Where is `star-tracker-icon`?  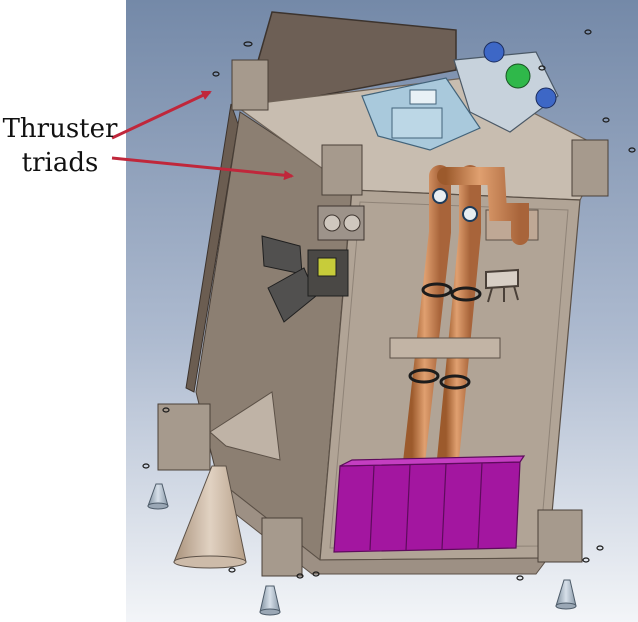
star-tracker-icon is located at coordinates (518, 76).